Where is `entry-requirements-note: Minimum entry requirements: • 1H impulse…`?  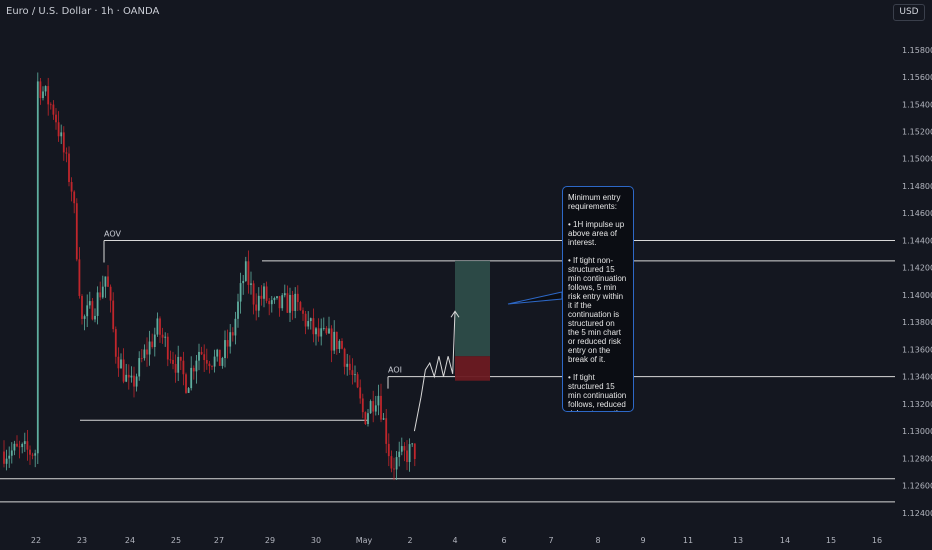 entry-requirements-note: Minimum entry requirements: • 1H impulse… is located at coordinates (598, 299).